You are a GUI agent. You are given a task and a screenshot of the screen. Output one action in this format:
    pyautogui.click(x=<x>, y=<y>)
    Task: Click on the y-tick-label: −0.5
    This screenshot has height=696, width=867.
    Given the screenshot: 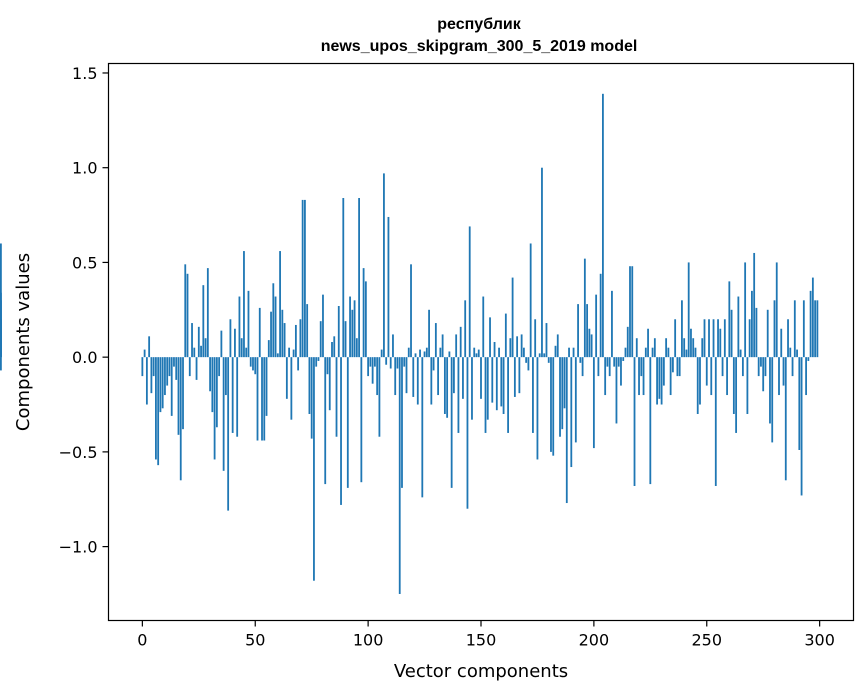 What is the action you would take?
    pyautogui.click(x=78, y=452)
    